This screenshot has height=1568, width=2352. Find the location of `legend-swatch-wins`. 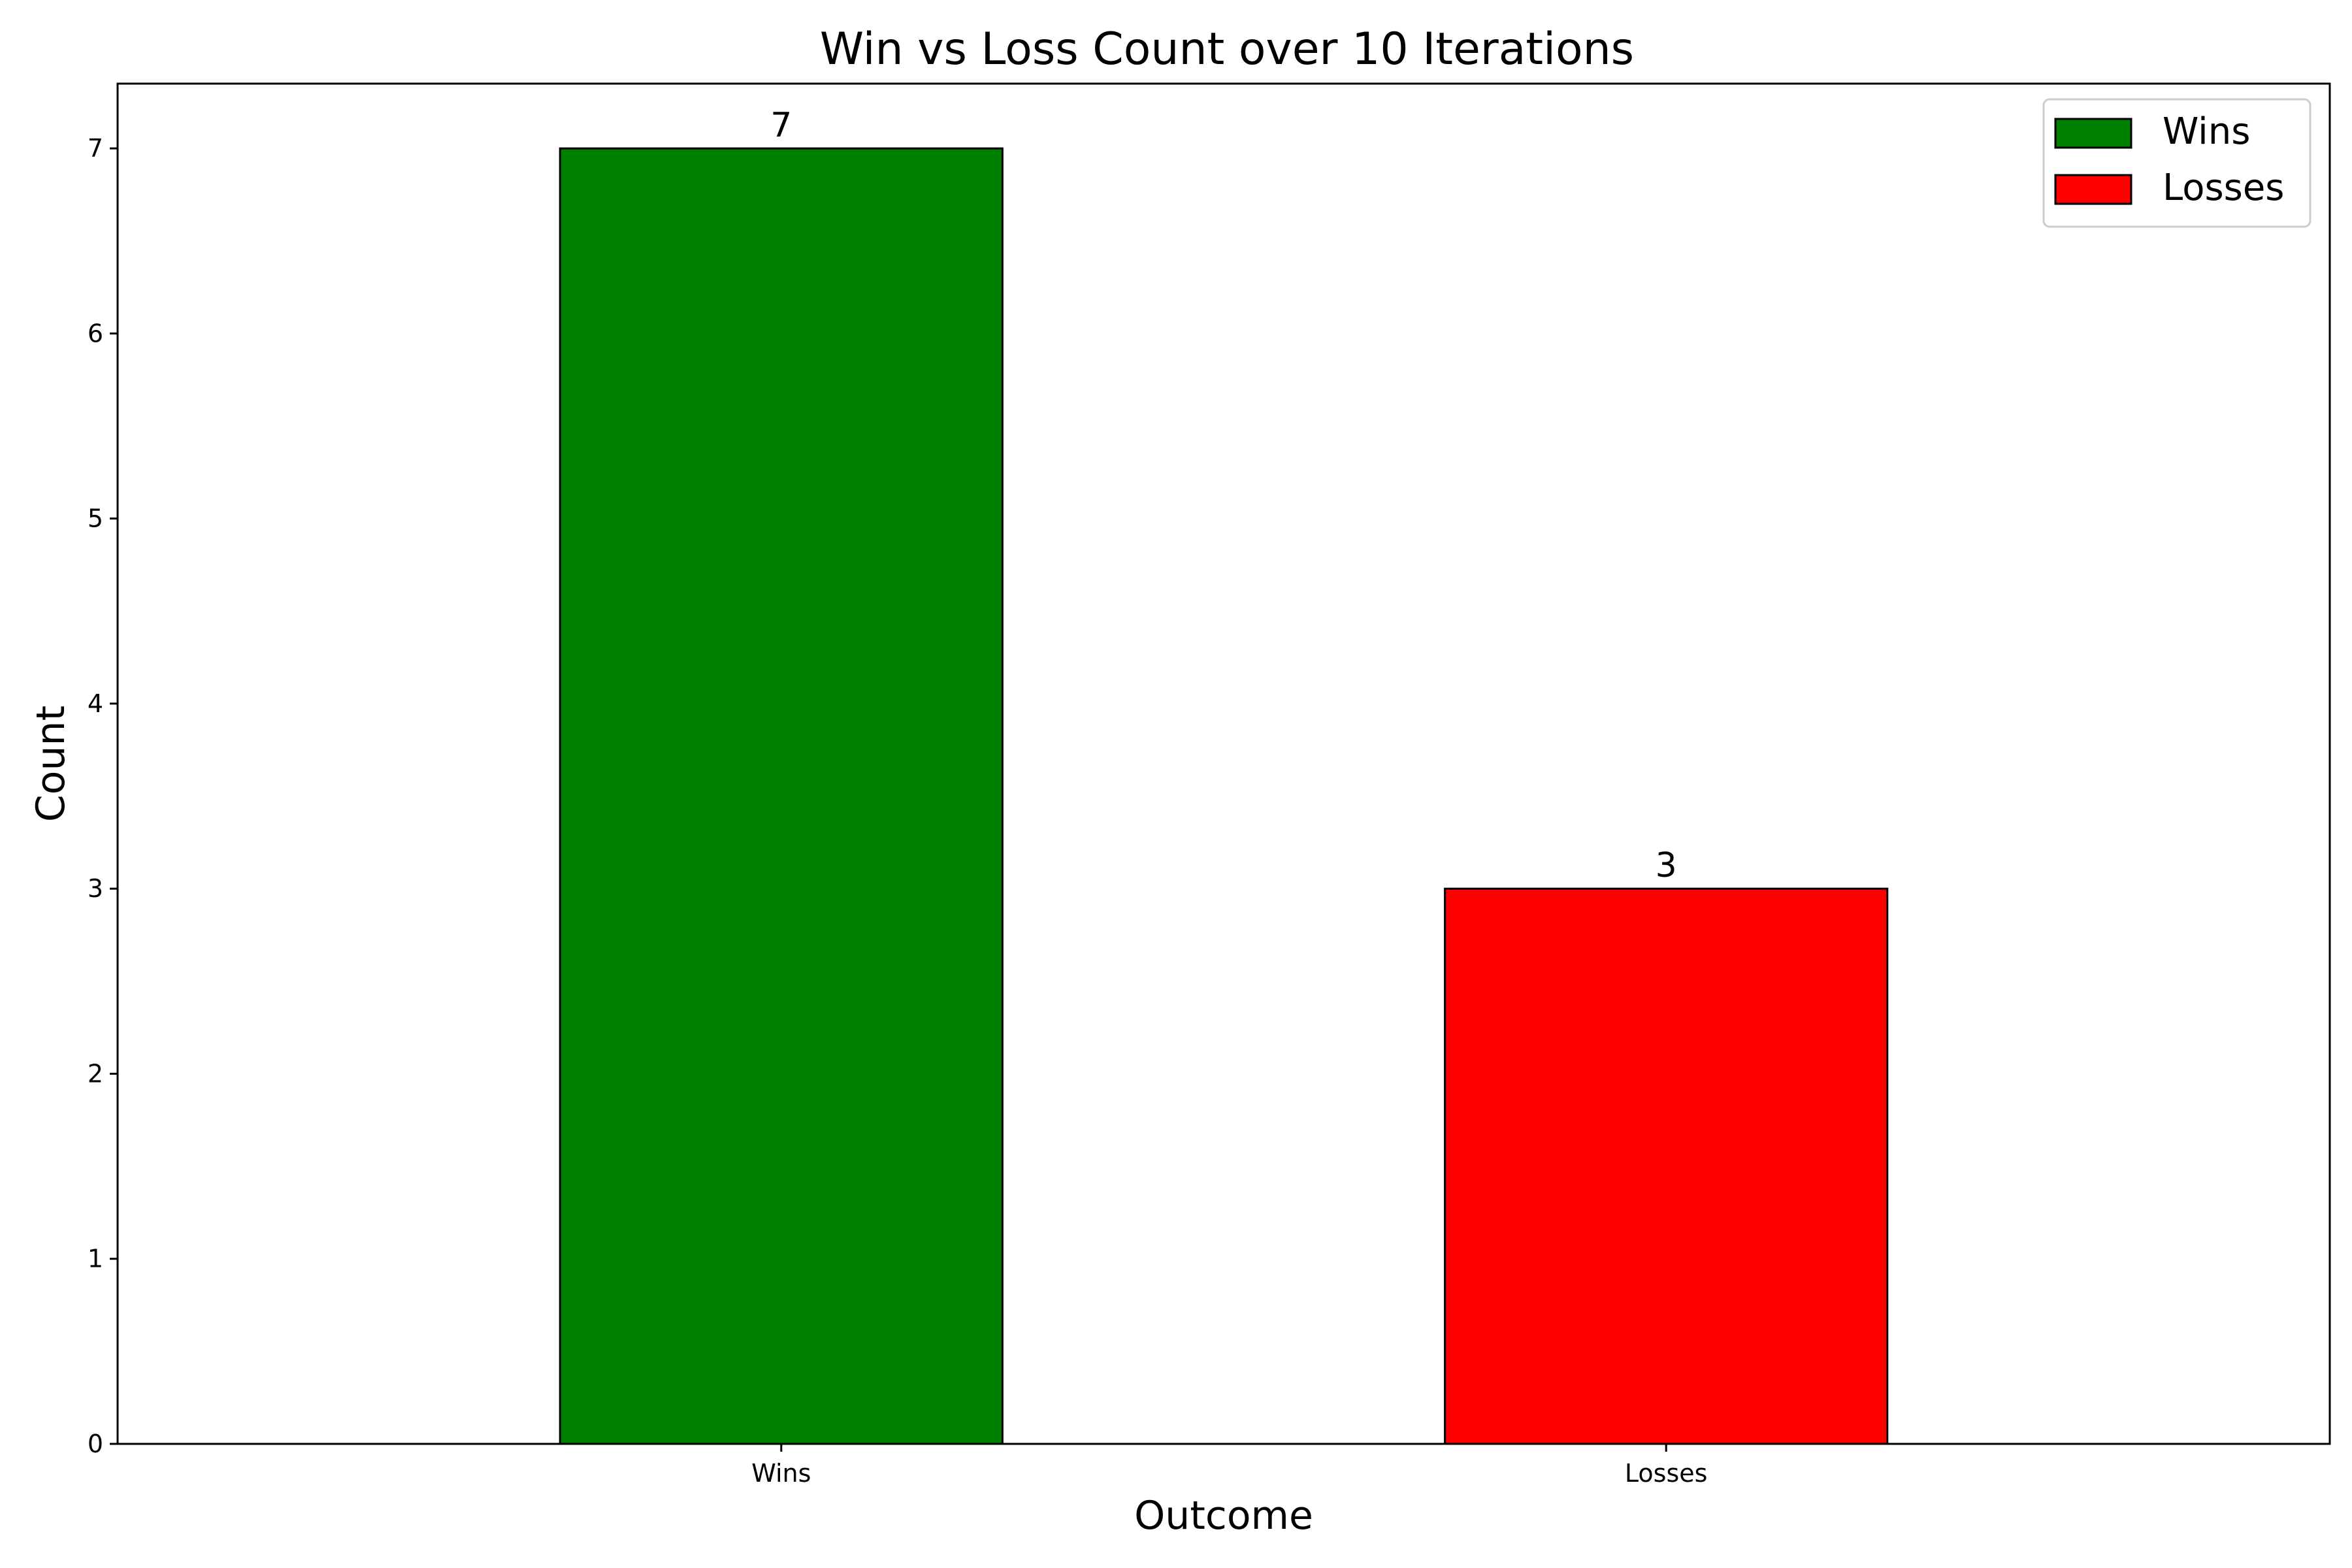

legend-swatch-wins is located at coordinates (2093, 133).